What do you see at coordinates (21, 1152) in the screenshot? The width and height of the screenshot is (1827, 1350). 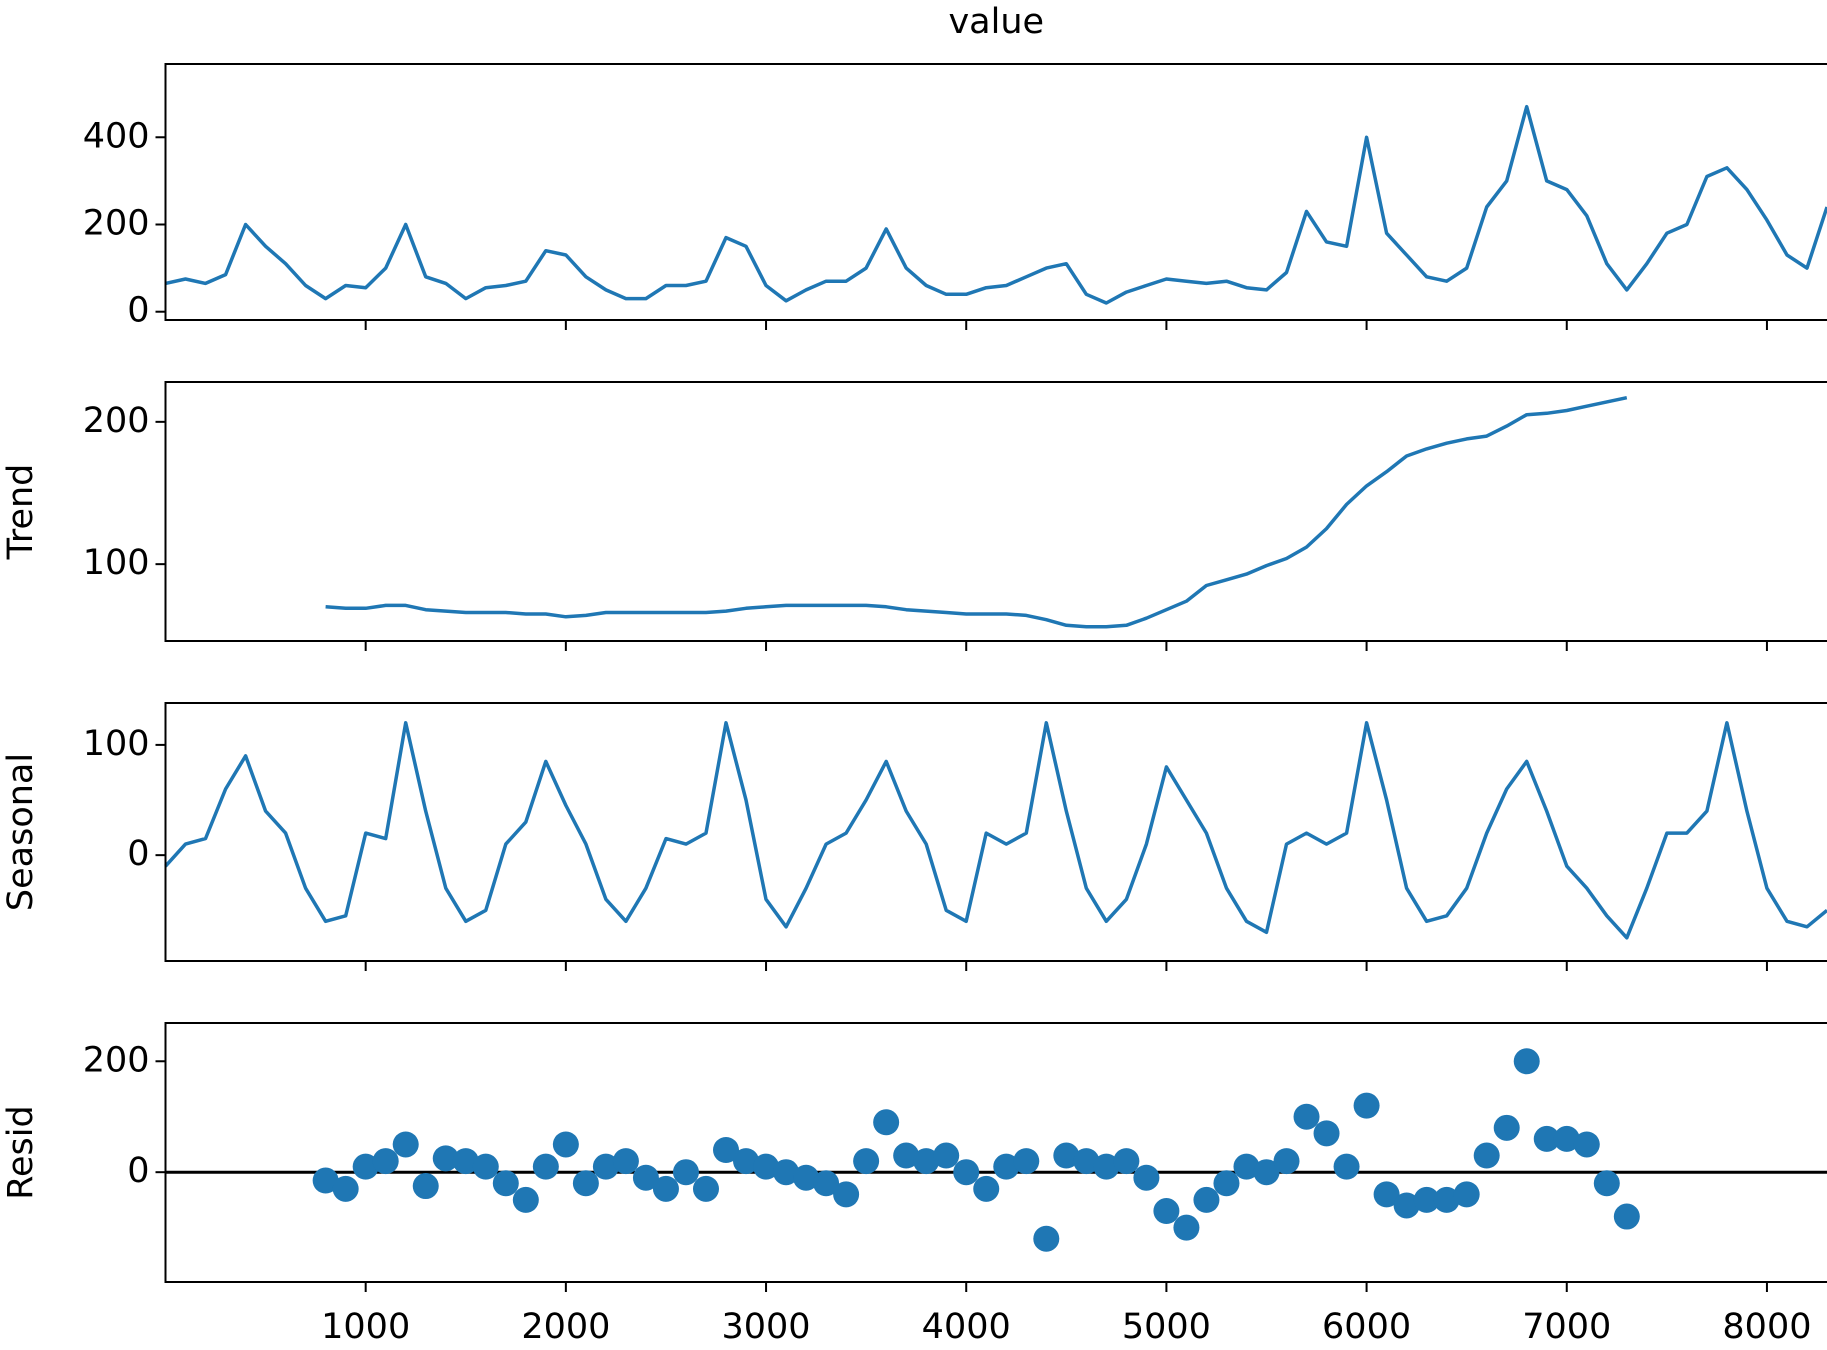 I see `y-axis-label: Resid` at bounding box center [21, 1152].